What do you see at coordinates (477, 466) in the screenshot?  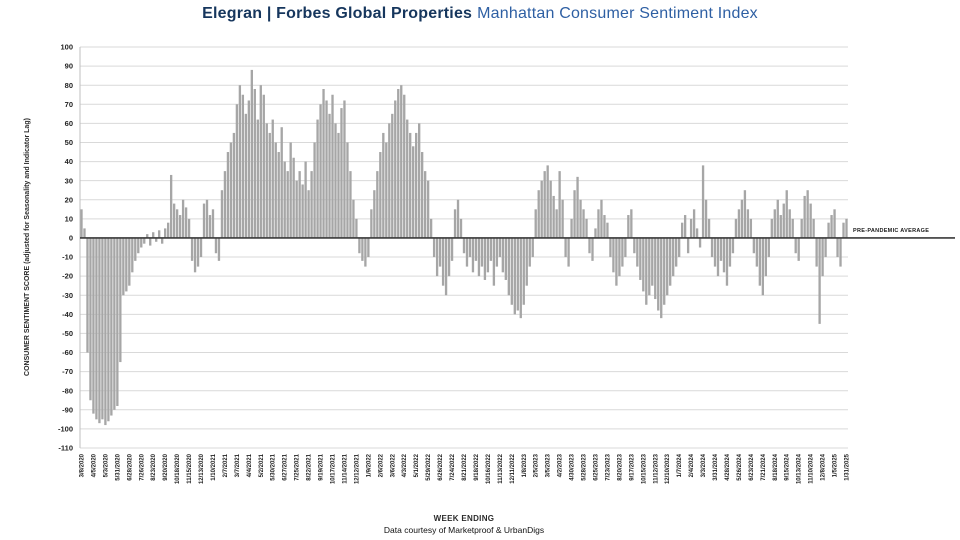 I see `svg-text: 9/18/2022` at bounding box center [477, 466].